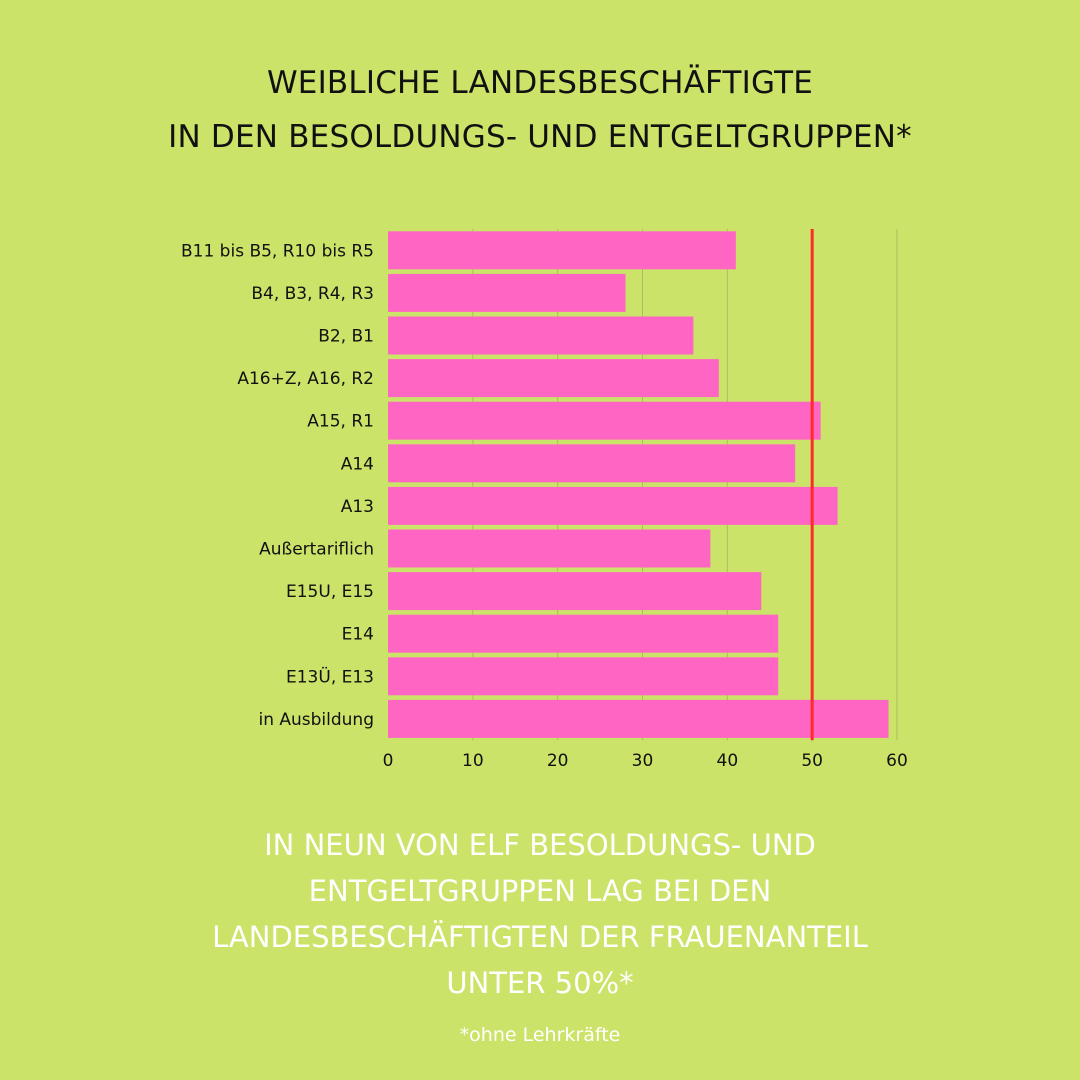 The image size is (1080, 1080). I want to click on category-label: A16+Z, A16, R2, so click(305, 379).